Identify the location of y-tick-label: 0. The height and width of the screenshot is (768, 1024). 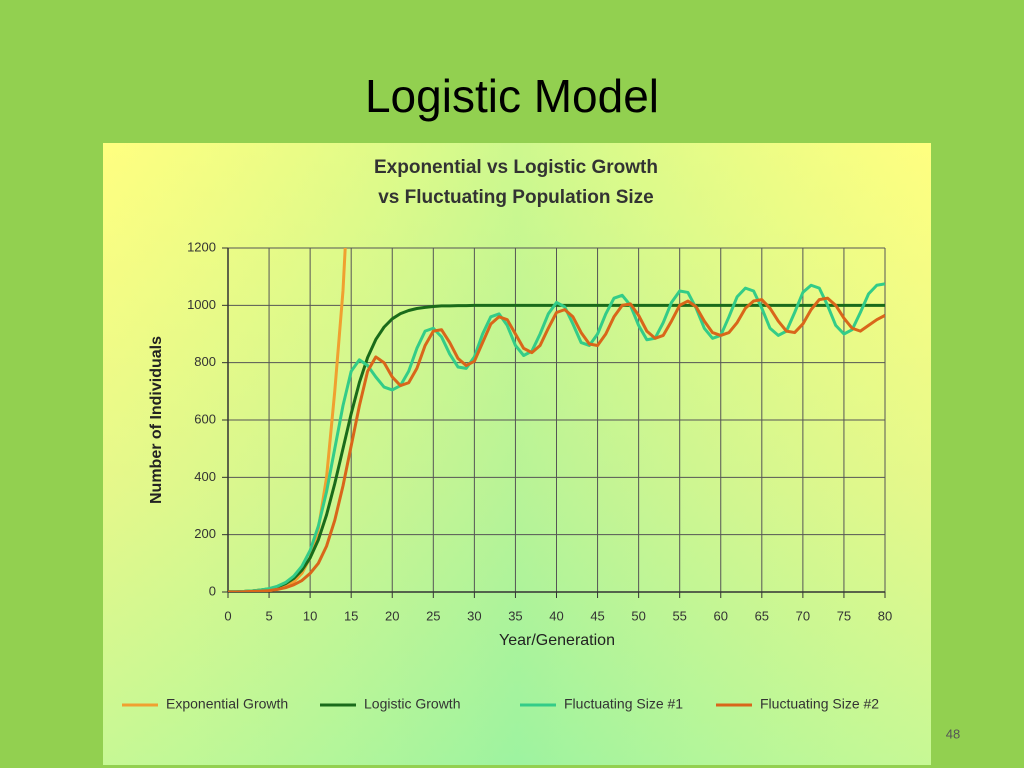
(212, 590).